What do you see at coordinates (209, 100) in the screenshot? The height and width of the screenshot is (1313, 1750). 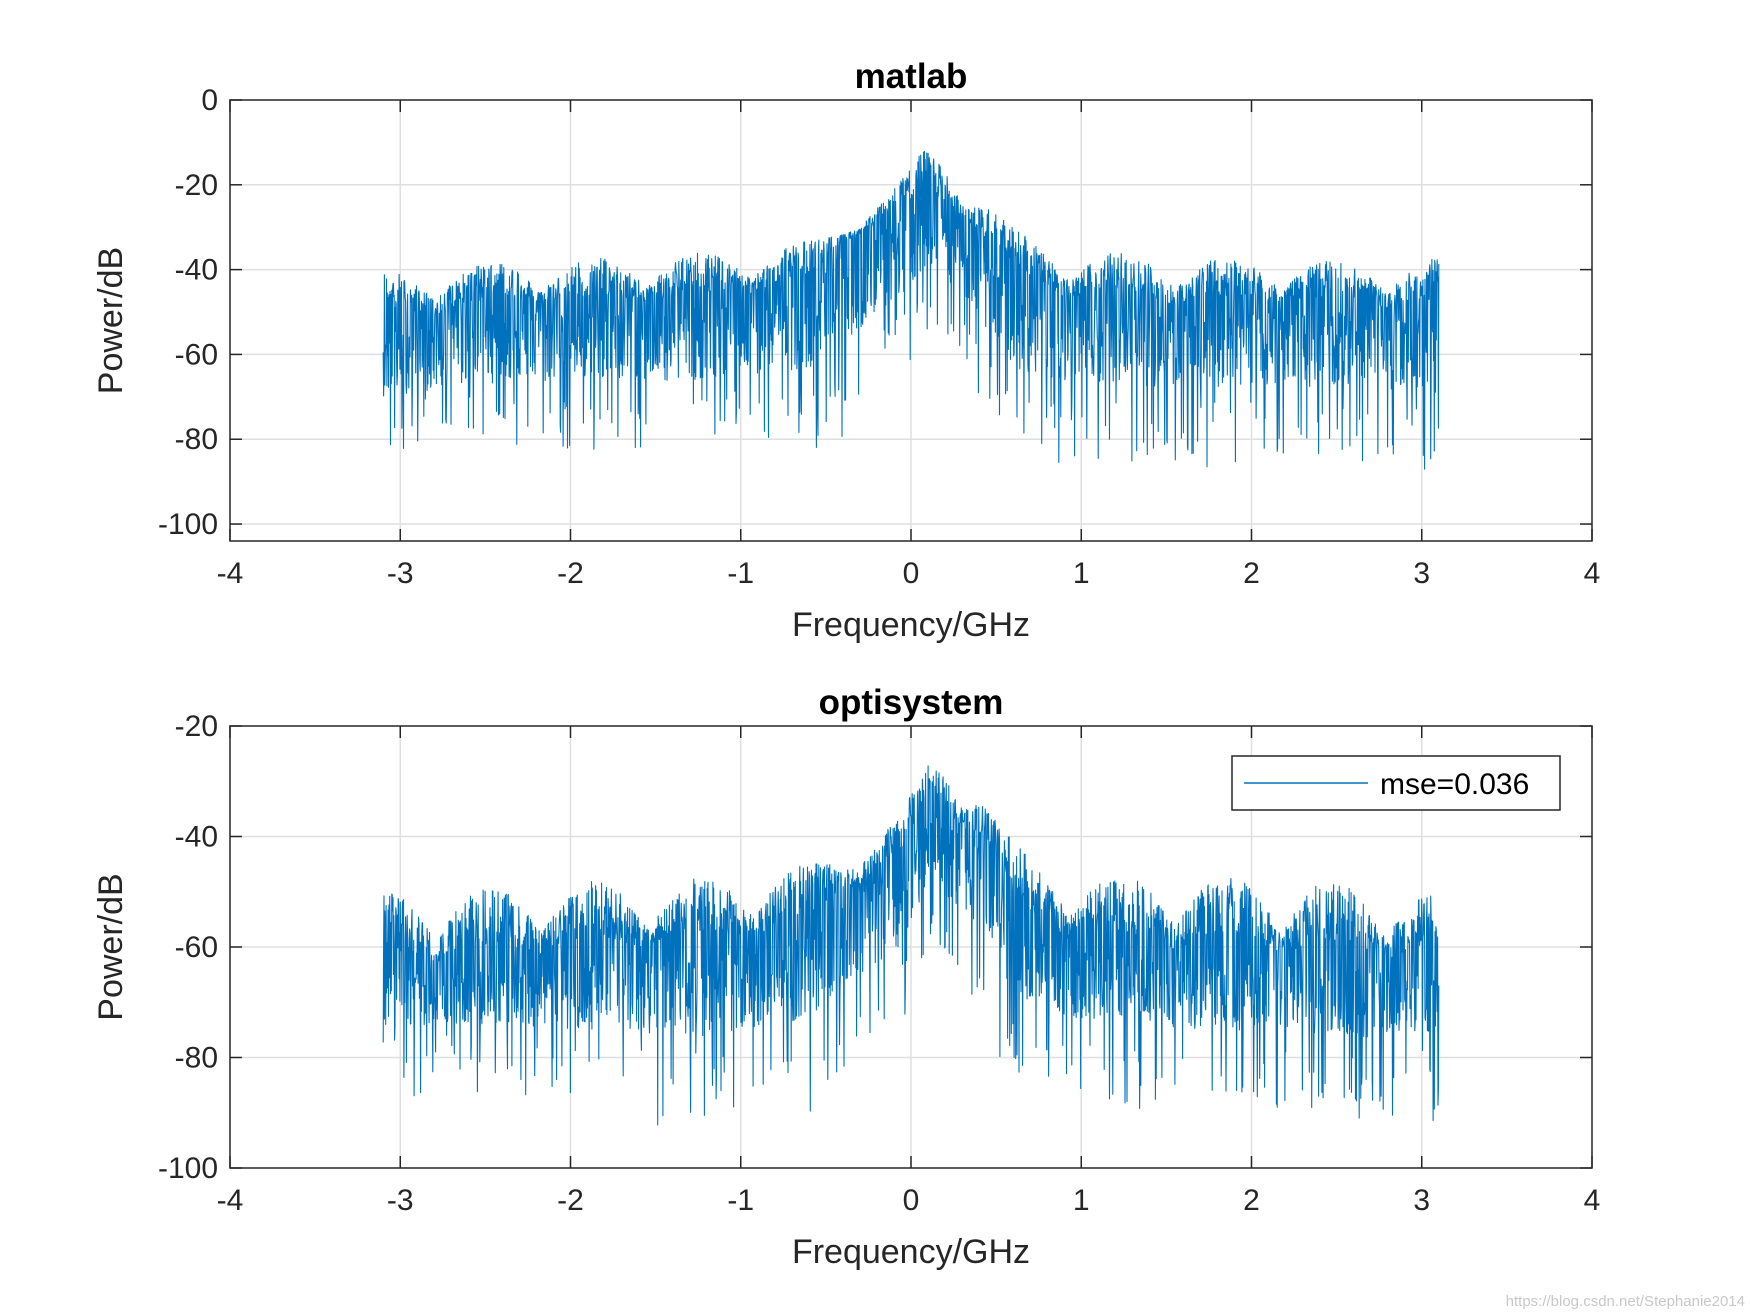 I see `y-tick-label: 0` at bounding box center [209, 100].